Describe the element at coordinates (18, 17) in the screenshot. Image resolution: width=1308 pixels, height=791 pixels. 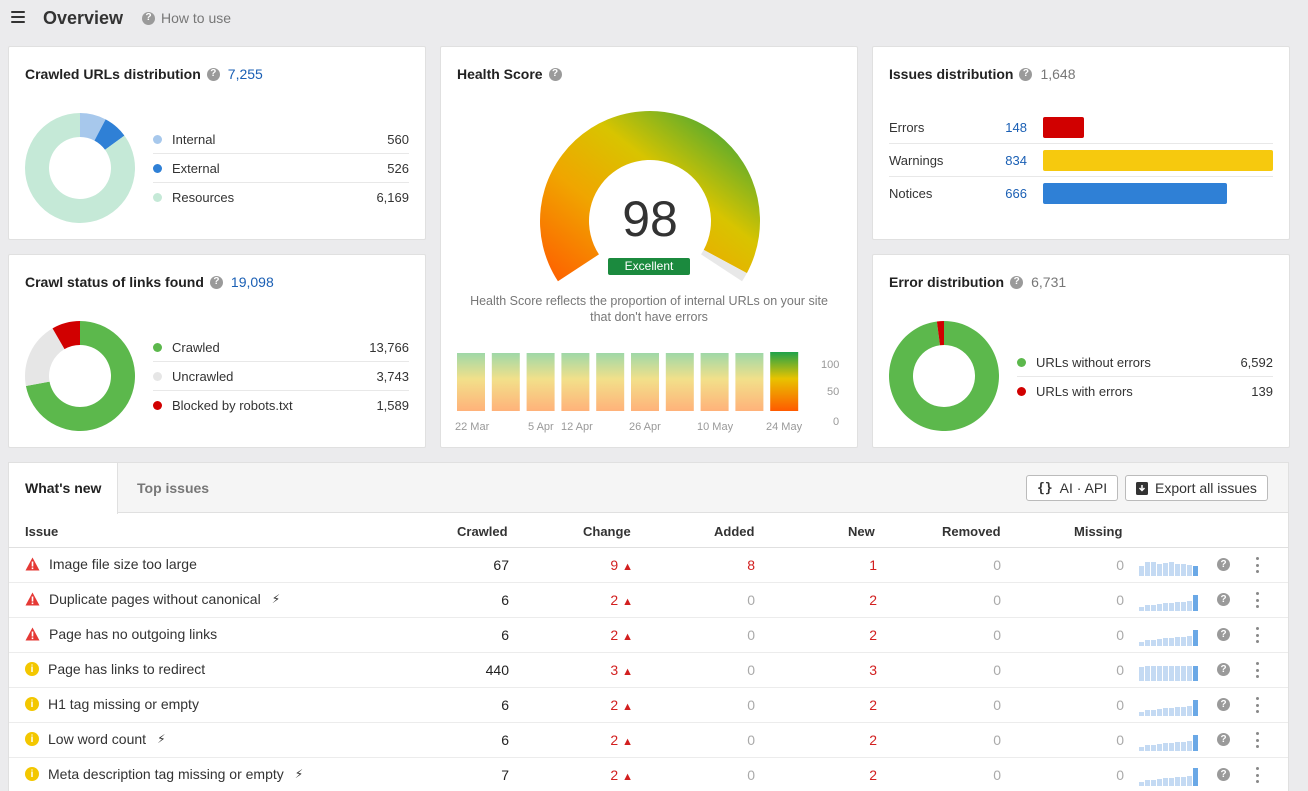
I see `menu-icon` at that location.